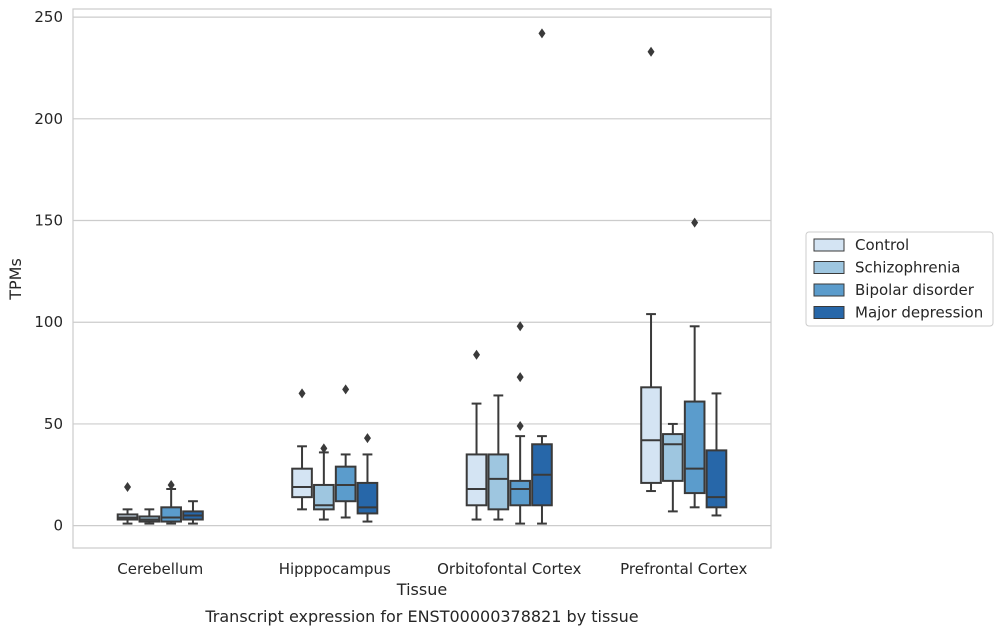  What do you see at coordinates (48, 119) in the screenshot?
I see `y-tick-label: 200` at bounding box center [48, 119].